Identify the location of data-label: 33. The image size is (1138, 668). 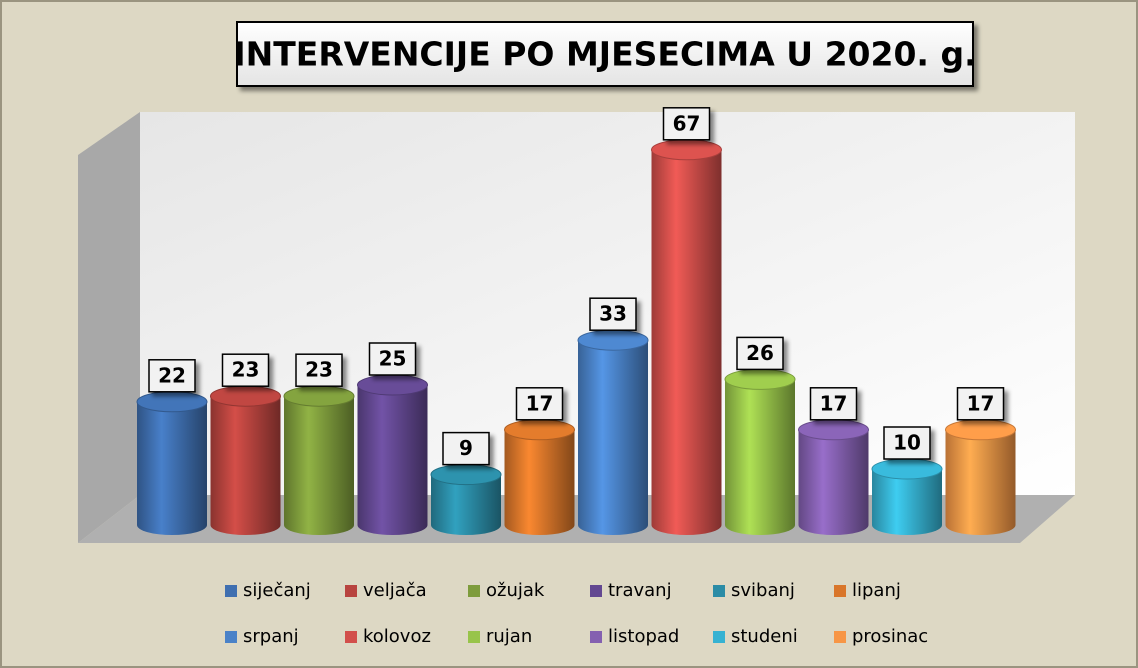
(613, 314).